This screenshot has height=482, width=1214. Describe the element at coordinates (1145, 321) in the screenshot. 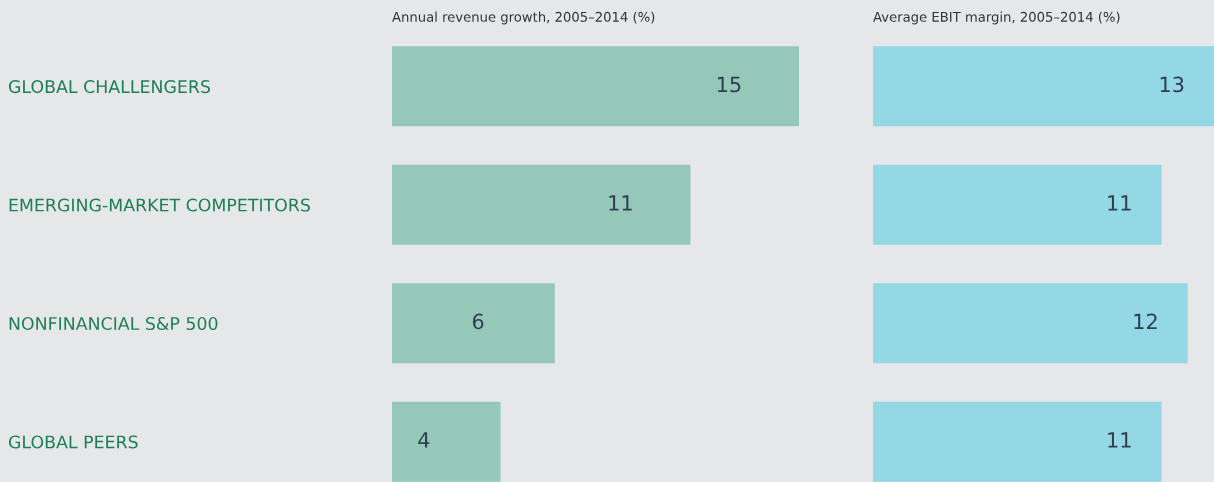

I see `data-label: 12` at that location.